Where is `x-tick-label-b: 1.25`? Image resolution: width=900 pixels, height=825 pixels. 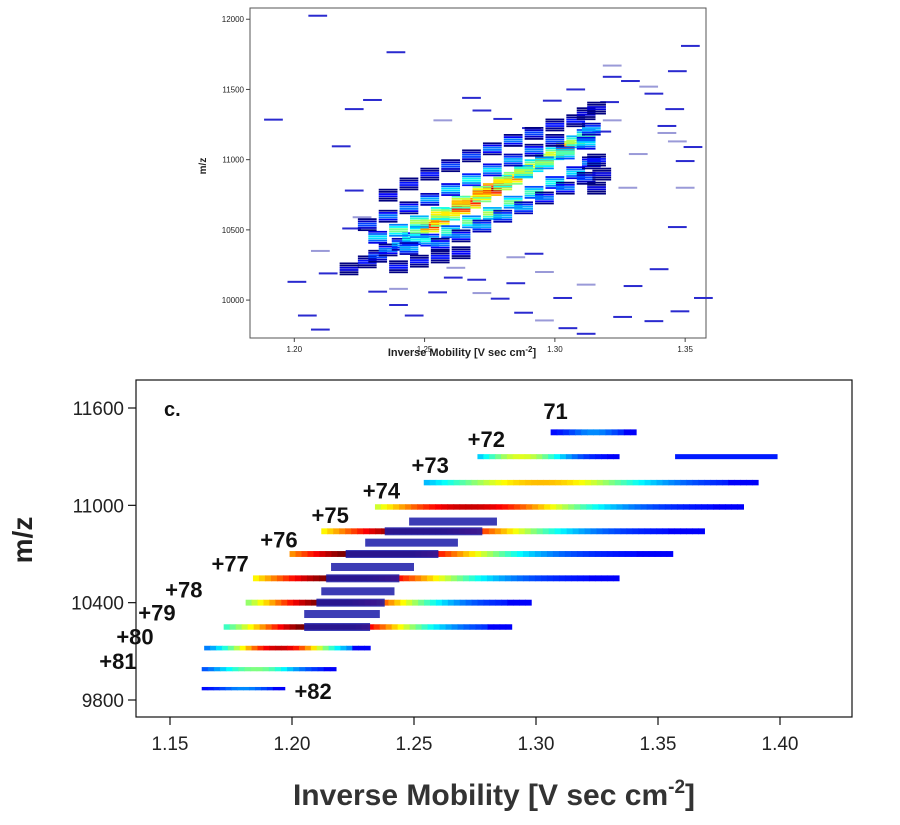 x-tick-label-b: 1.25 is located at coordinates (414, 744).